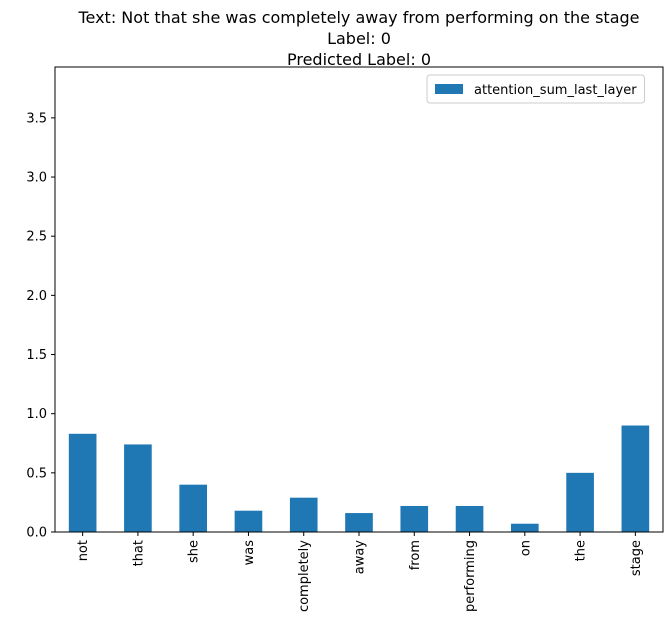 This screenshot has height=628, width=671. Describe the element at coordinates (249, 553) in the screenshot. I see `x-tick-label-was: was` at that location.